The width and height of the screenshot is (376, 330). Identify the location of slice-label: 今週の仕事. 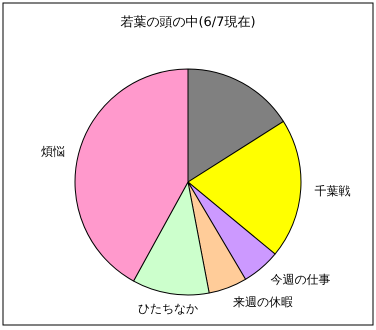
(300, 279).